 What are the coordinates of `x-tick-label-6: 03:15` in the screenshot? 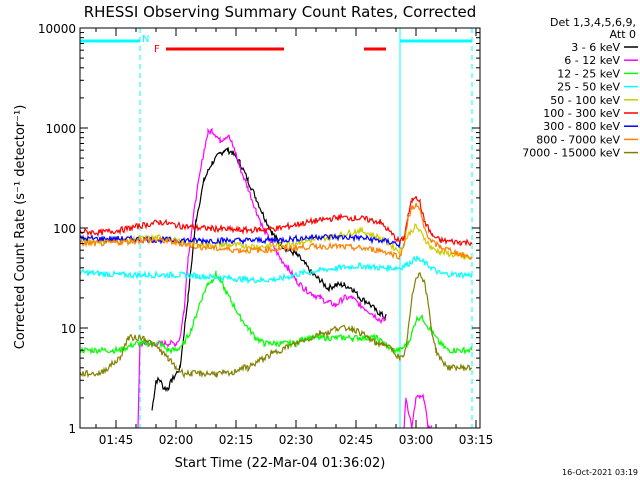 It's located at (476, 440).